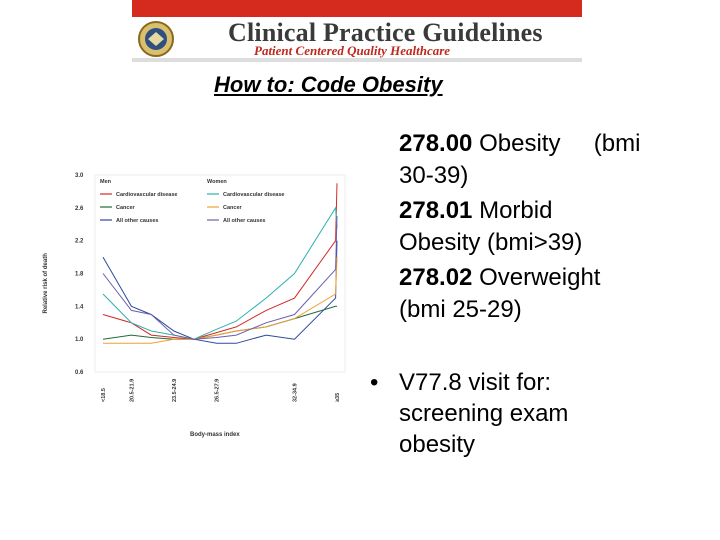  Describe the element at coordinates (338, 397) in the screenshot. I see `x-tick-label: ≥35` at that location.